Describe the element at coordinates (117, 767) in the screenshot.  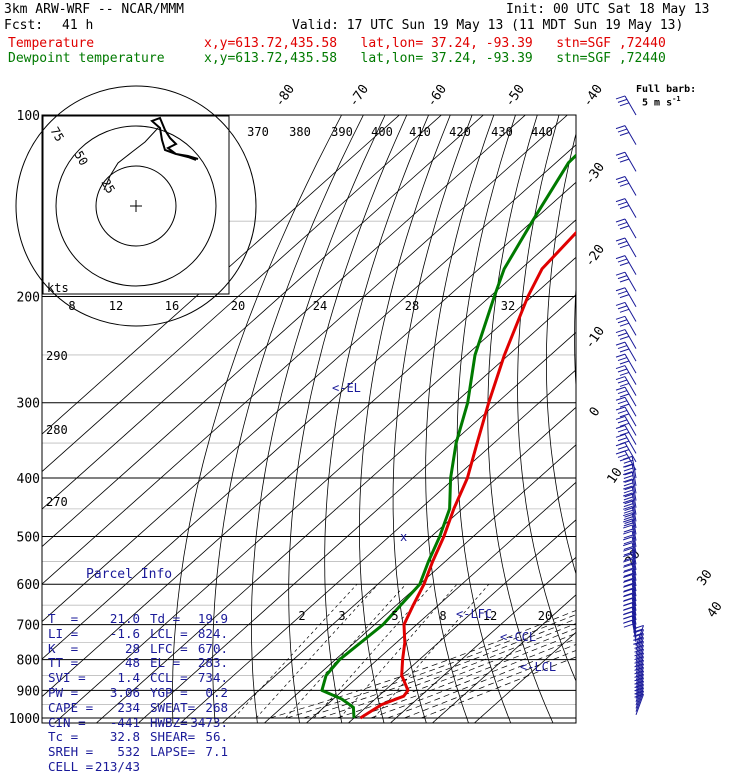
I see `parcel-info-cell: 213/43` at that location.